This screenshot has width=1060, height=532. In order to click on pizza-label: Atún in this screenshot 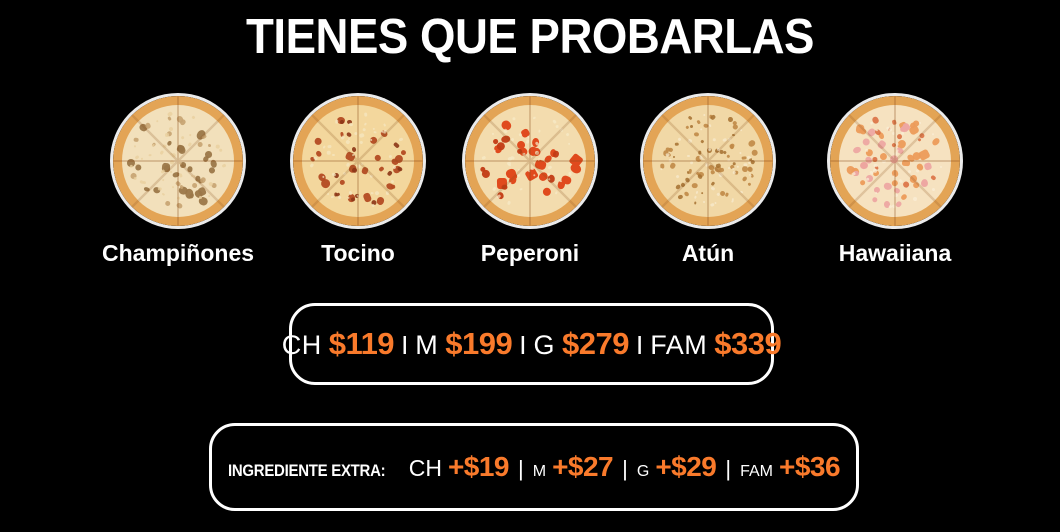, I will do `click(708, 253)`.